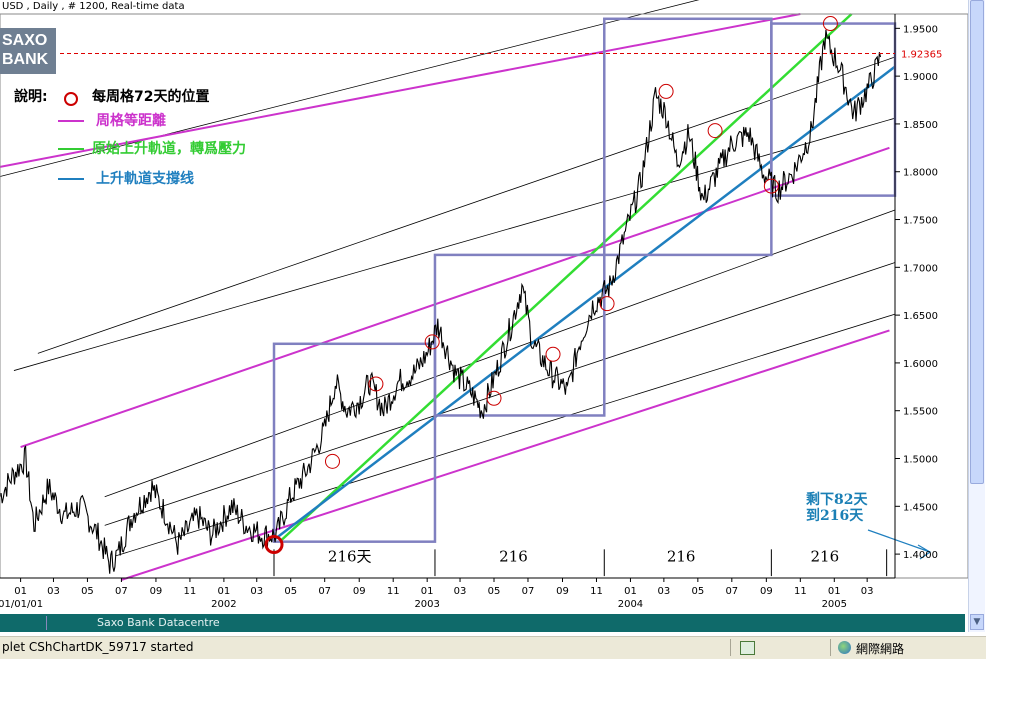 This screenshot has height=708, width=1024. What do you see at coordinates (899, 544) in the screenshot?
I see `arrow-icon` at bounding box center [899, 544].